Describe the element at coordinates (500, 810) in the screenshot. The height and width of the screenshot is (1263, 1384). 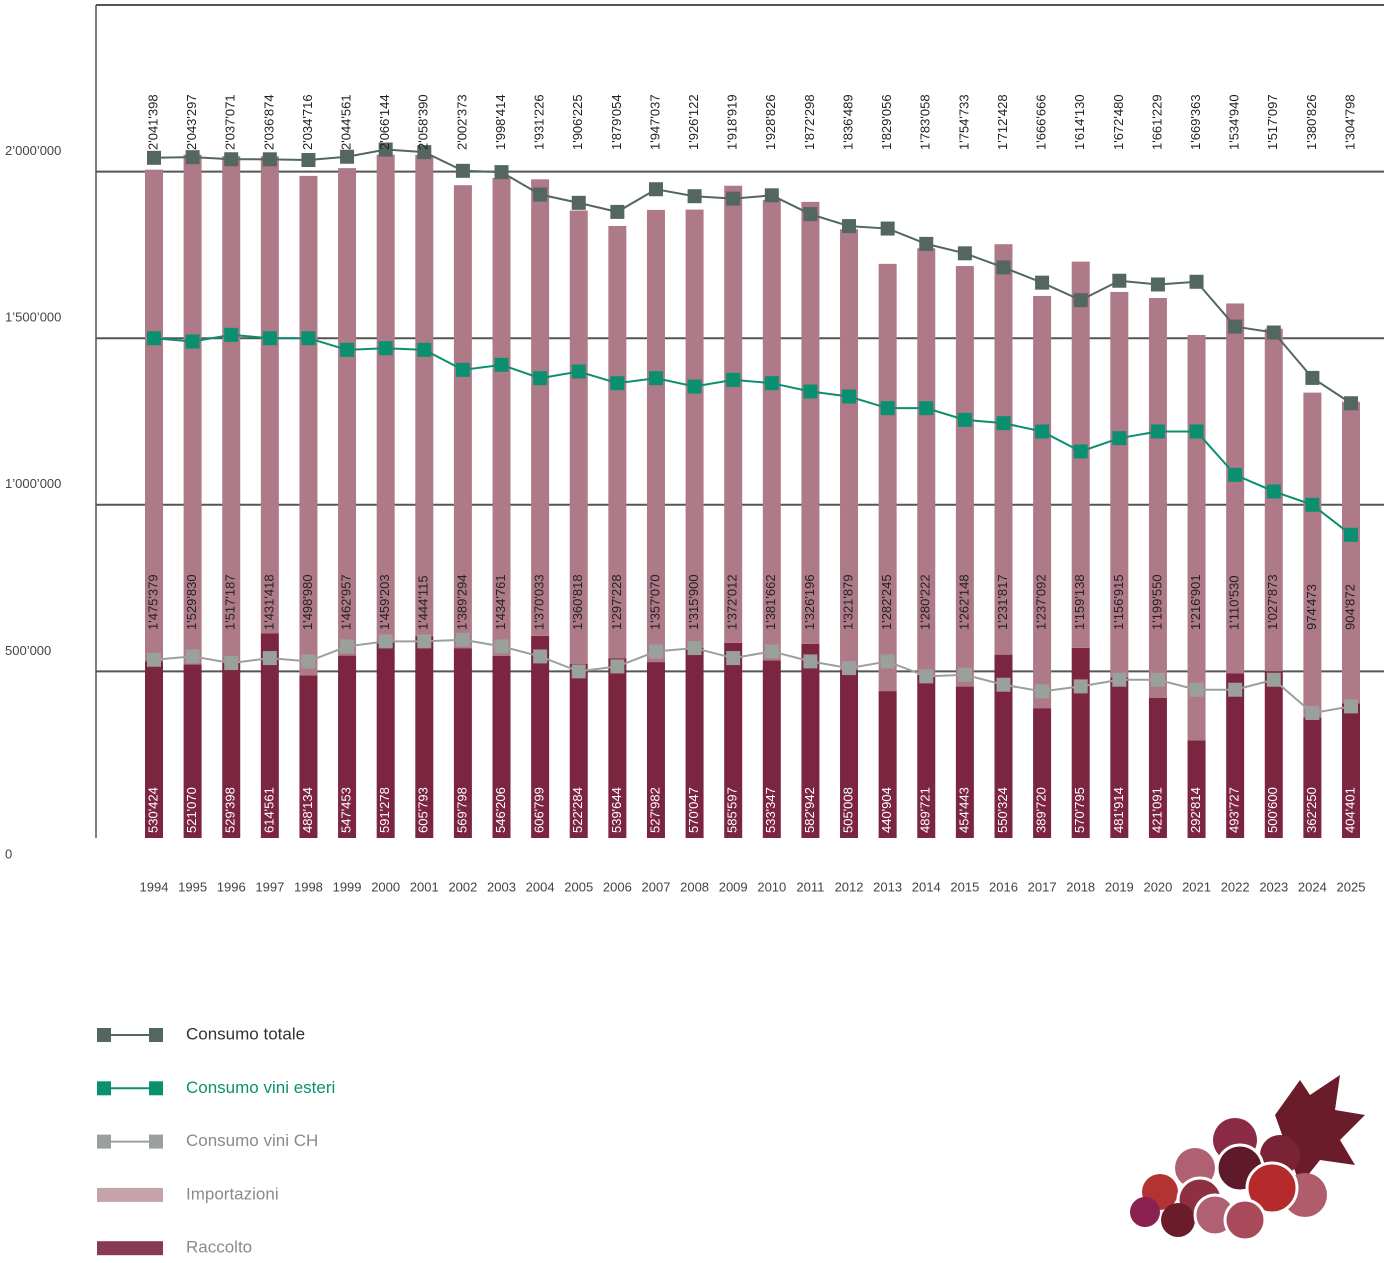
I see `value-label: 546'206` at that location.